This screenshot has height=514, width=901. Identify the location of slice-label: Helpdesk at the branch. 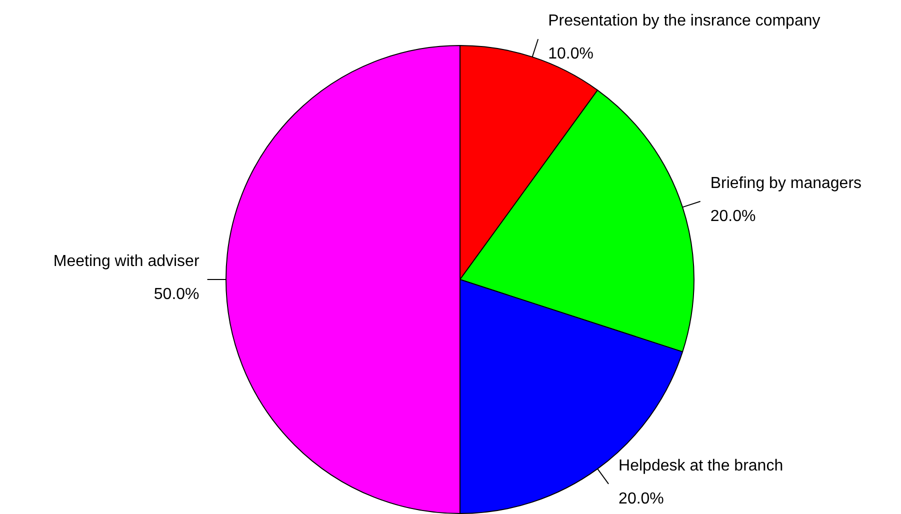
(701, 465).